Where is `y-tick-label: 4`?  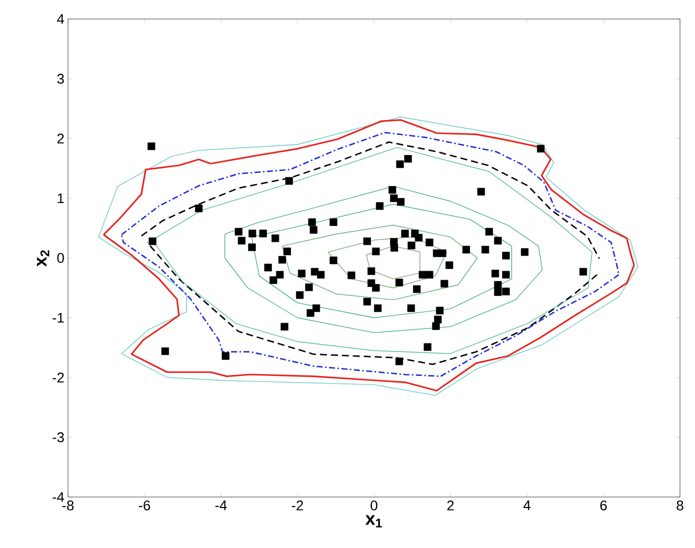 y-tick-label: 4 is located at coordinates (60, 19).